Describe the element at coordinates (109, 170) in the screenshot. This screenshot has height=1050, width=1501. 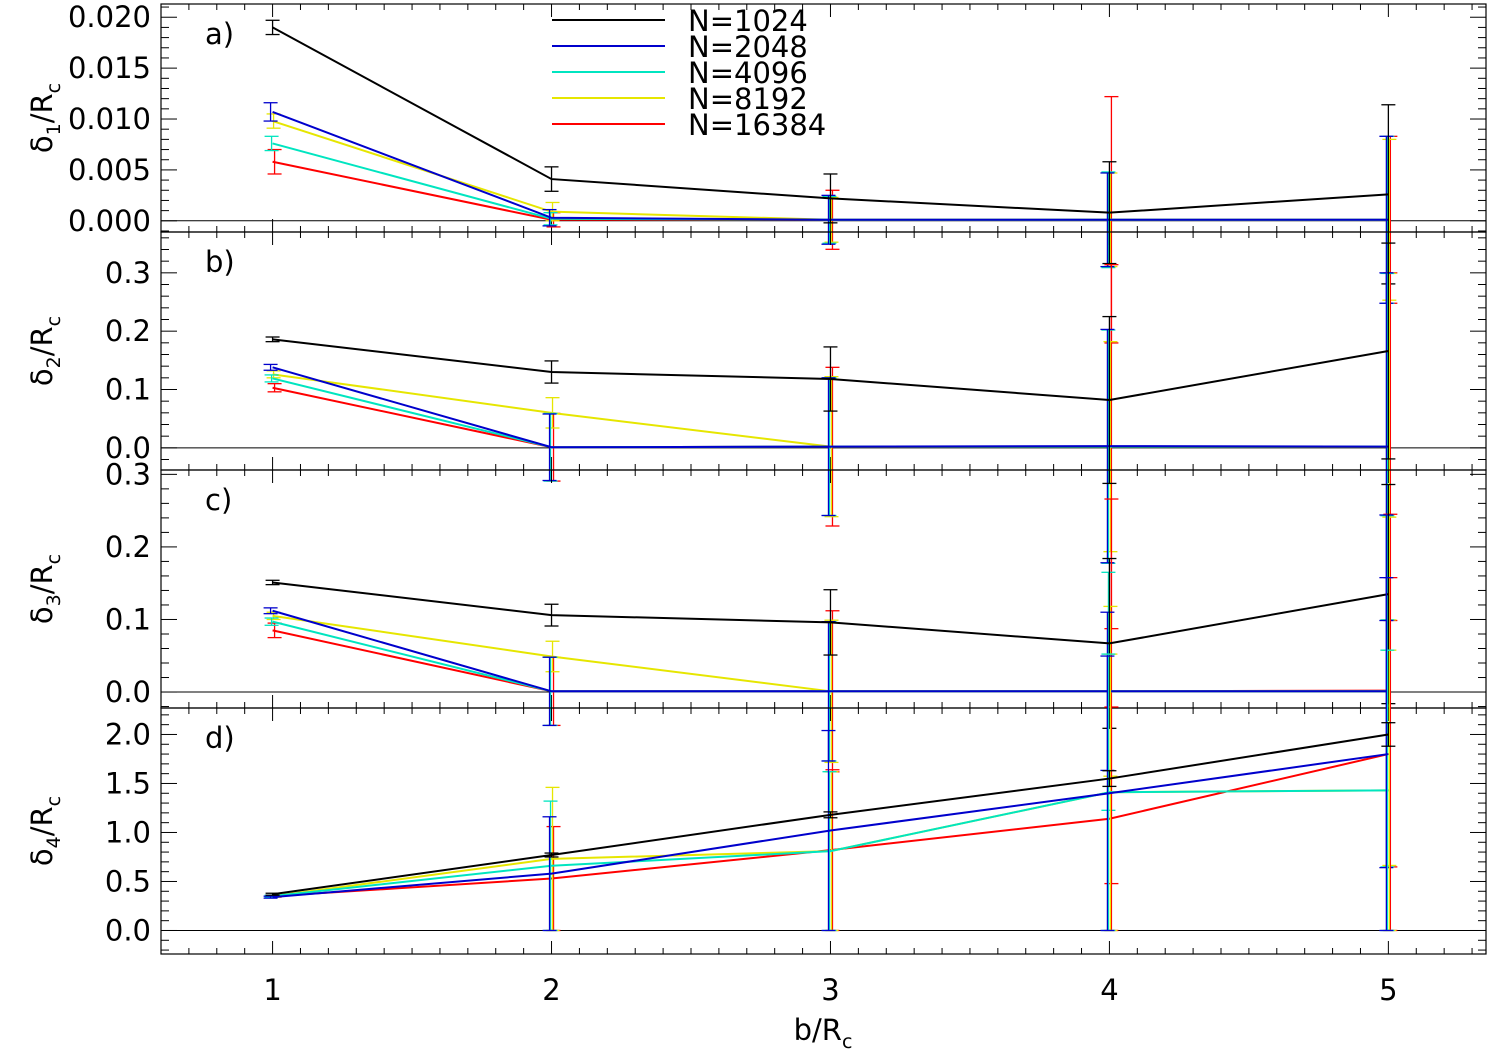
I see `y-tick-label: 0.005` at that location.